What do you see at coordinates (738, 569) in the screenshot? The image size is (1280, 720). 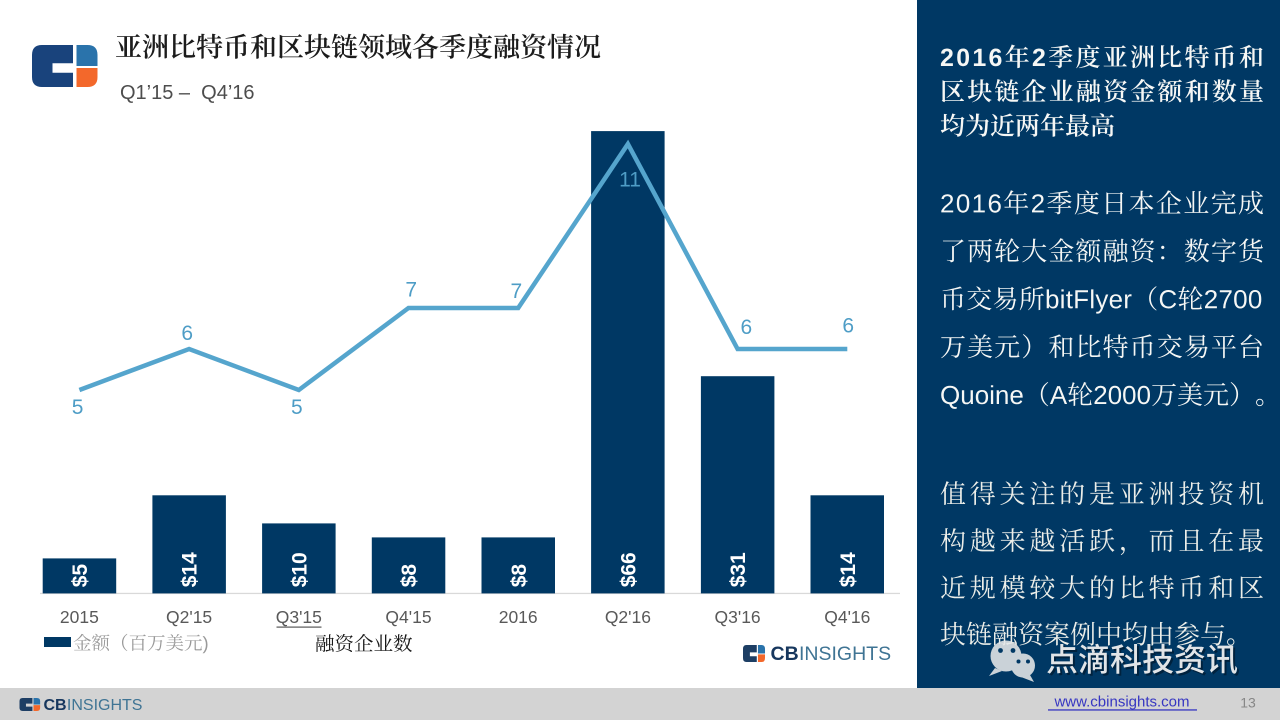 I see `svg-text: $31` at bounding box center [738, 569].